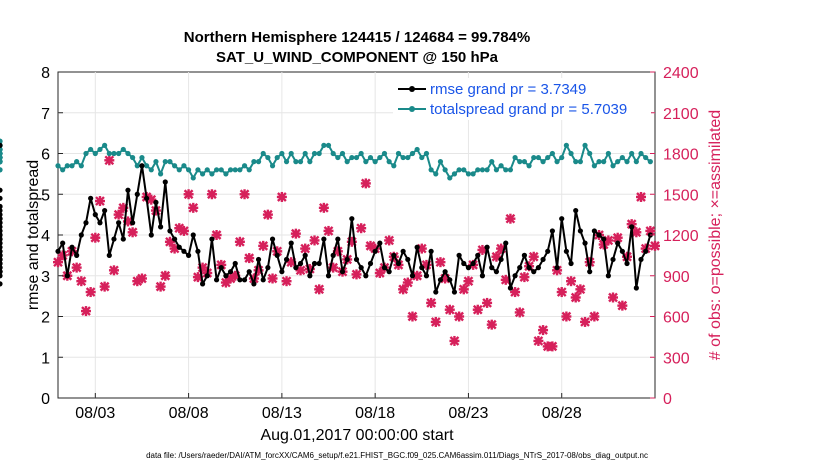 The width and height of the screenshot is (830, 470). I want to click on legend-rmse-marker, so click(412, 89).